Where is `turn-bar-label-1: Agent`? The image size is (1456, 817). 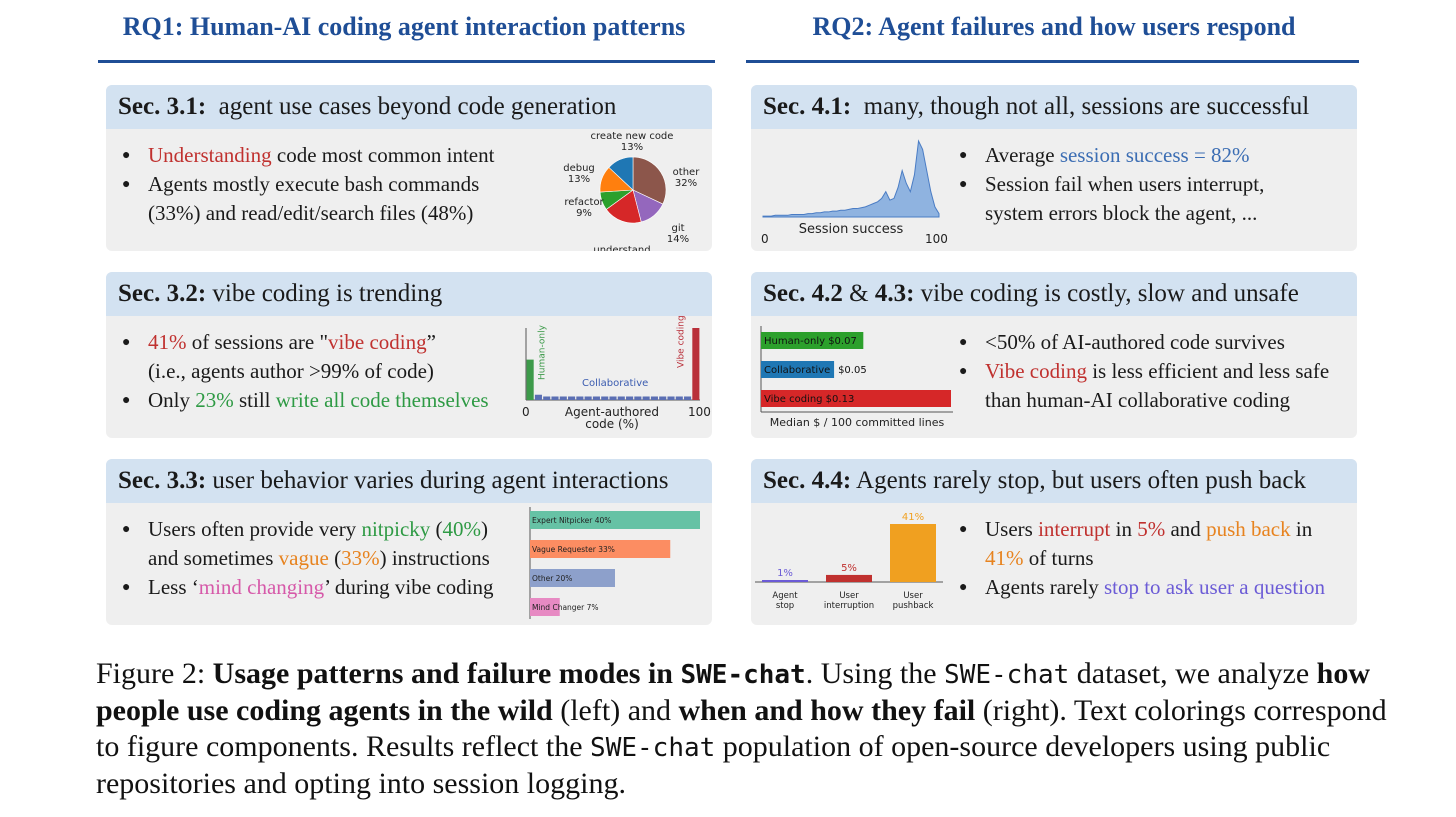
turn-bar-label-1: Agent is located at coordinates (785, 596).